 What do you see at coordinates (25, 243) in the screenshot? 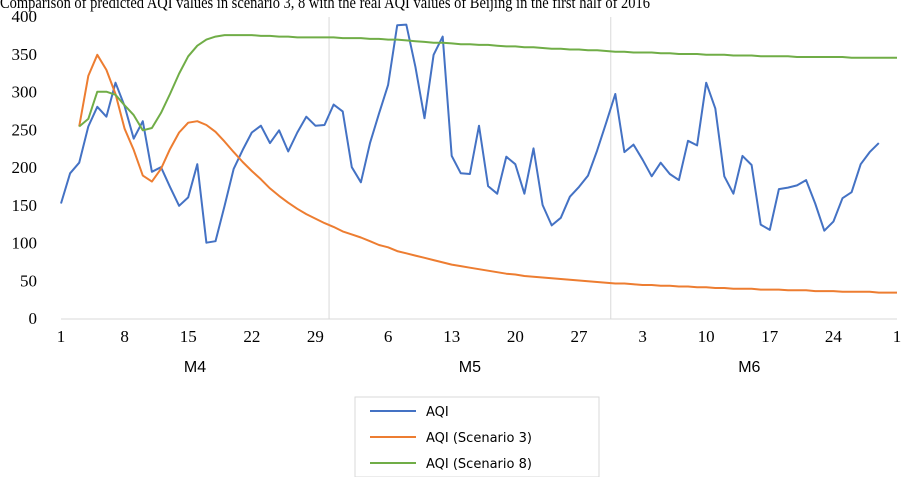
I see `y-tick-label: 100` at bounding box center [25, 243].